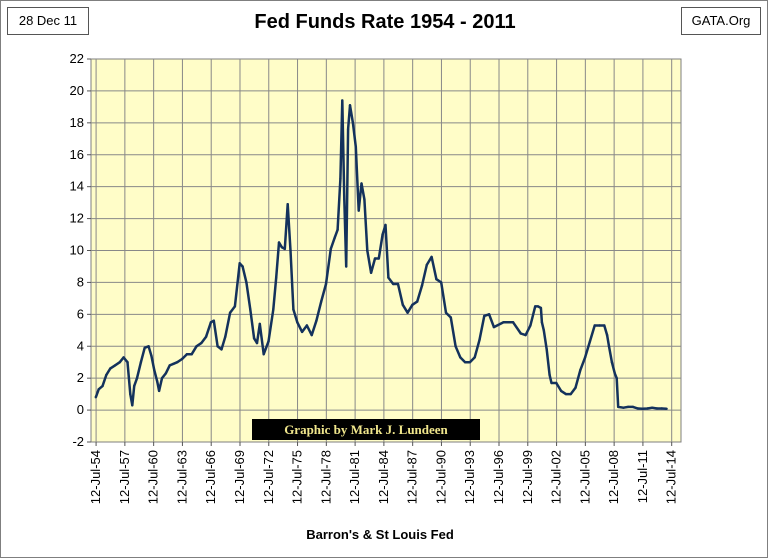  I want to click on x-tick-label: 12-Jul-72, so click(268, 477).